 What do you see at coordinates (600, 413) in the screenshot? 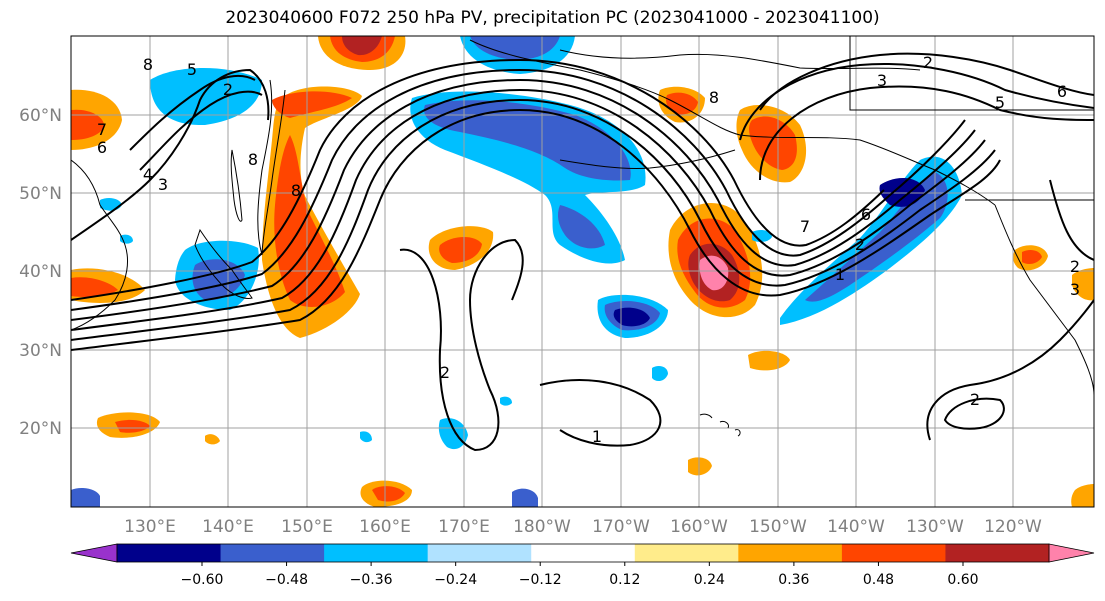
I see `pv-contour-subtropical` at bounding box center [600, 413].